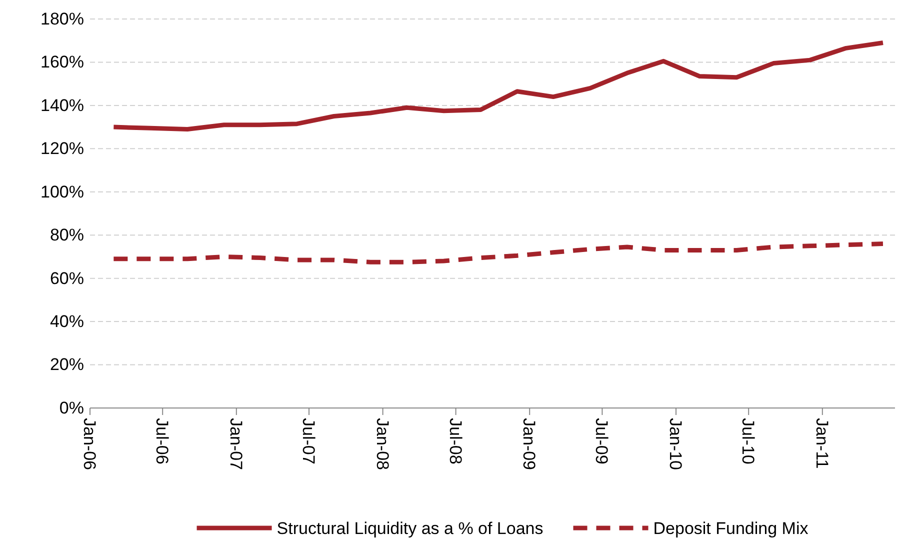  Describe the element at coordinates (162, 441) in the screenshot. I see `x-tick-label: Jul-06` at that location.